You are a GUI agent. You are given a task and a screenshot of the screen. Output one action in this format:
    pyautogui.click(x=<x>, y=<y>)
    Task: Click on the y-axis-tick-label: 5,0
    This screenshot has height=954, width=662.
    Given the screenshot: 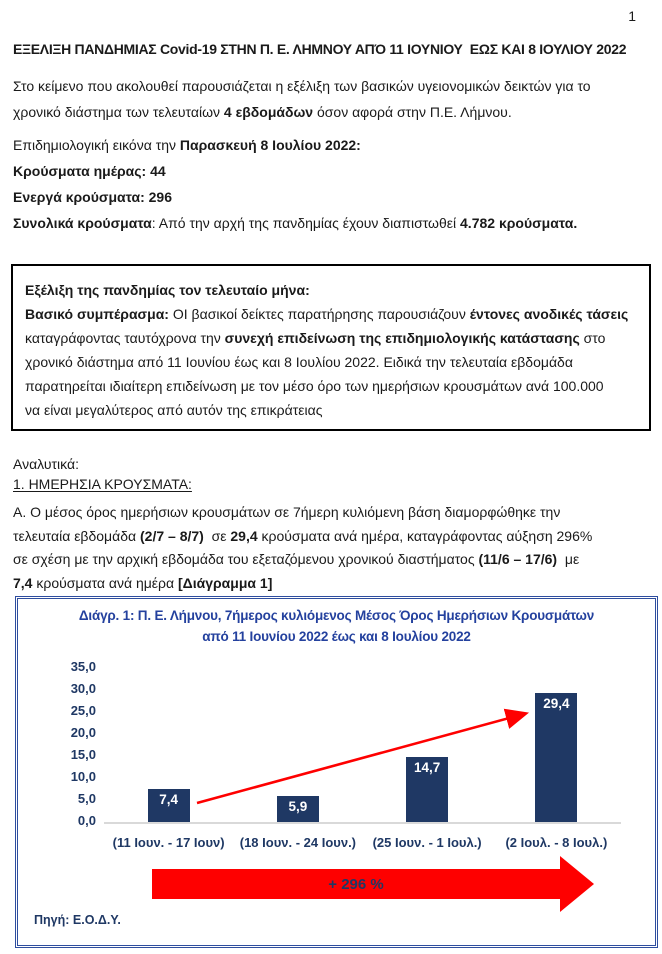 What is the action you would take?
    pyautogui.click(x=86, y=798)
    